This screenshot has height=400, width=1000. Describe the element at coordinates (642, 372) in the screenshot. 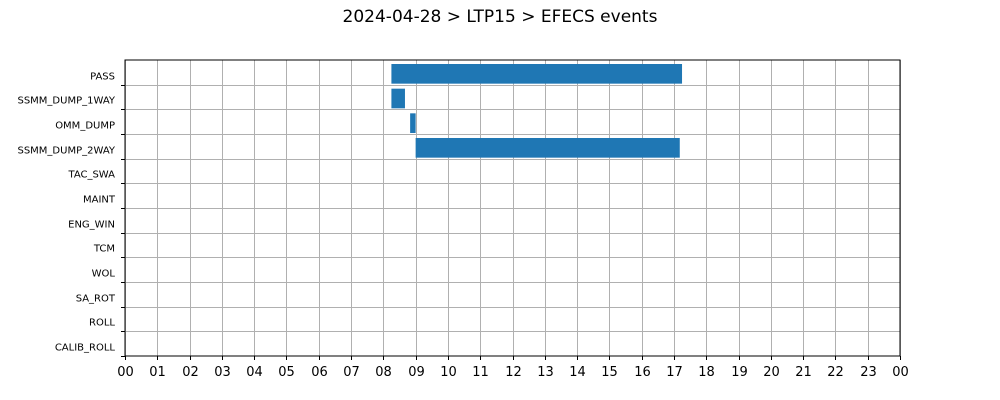

I see `x-tick-label: 16` at that location.